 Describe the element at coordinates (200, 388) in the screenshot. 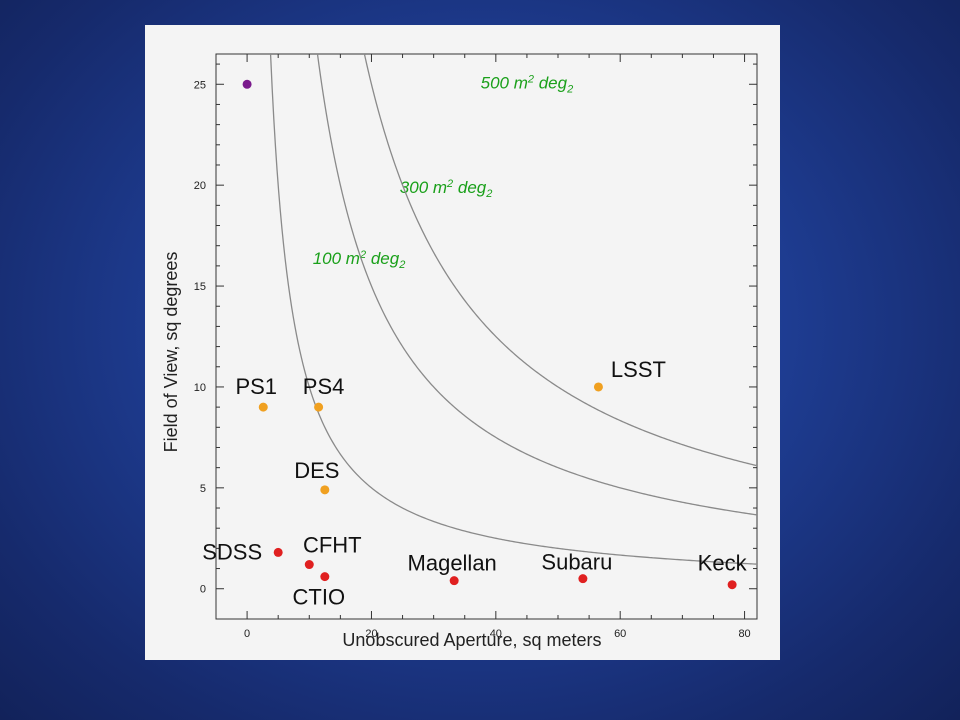

I see `y-tick-label: 10` at that location.